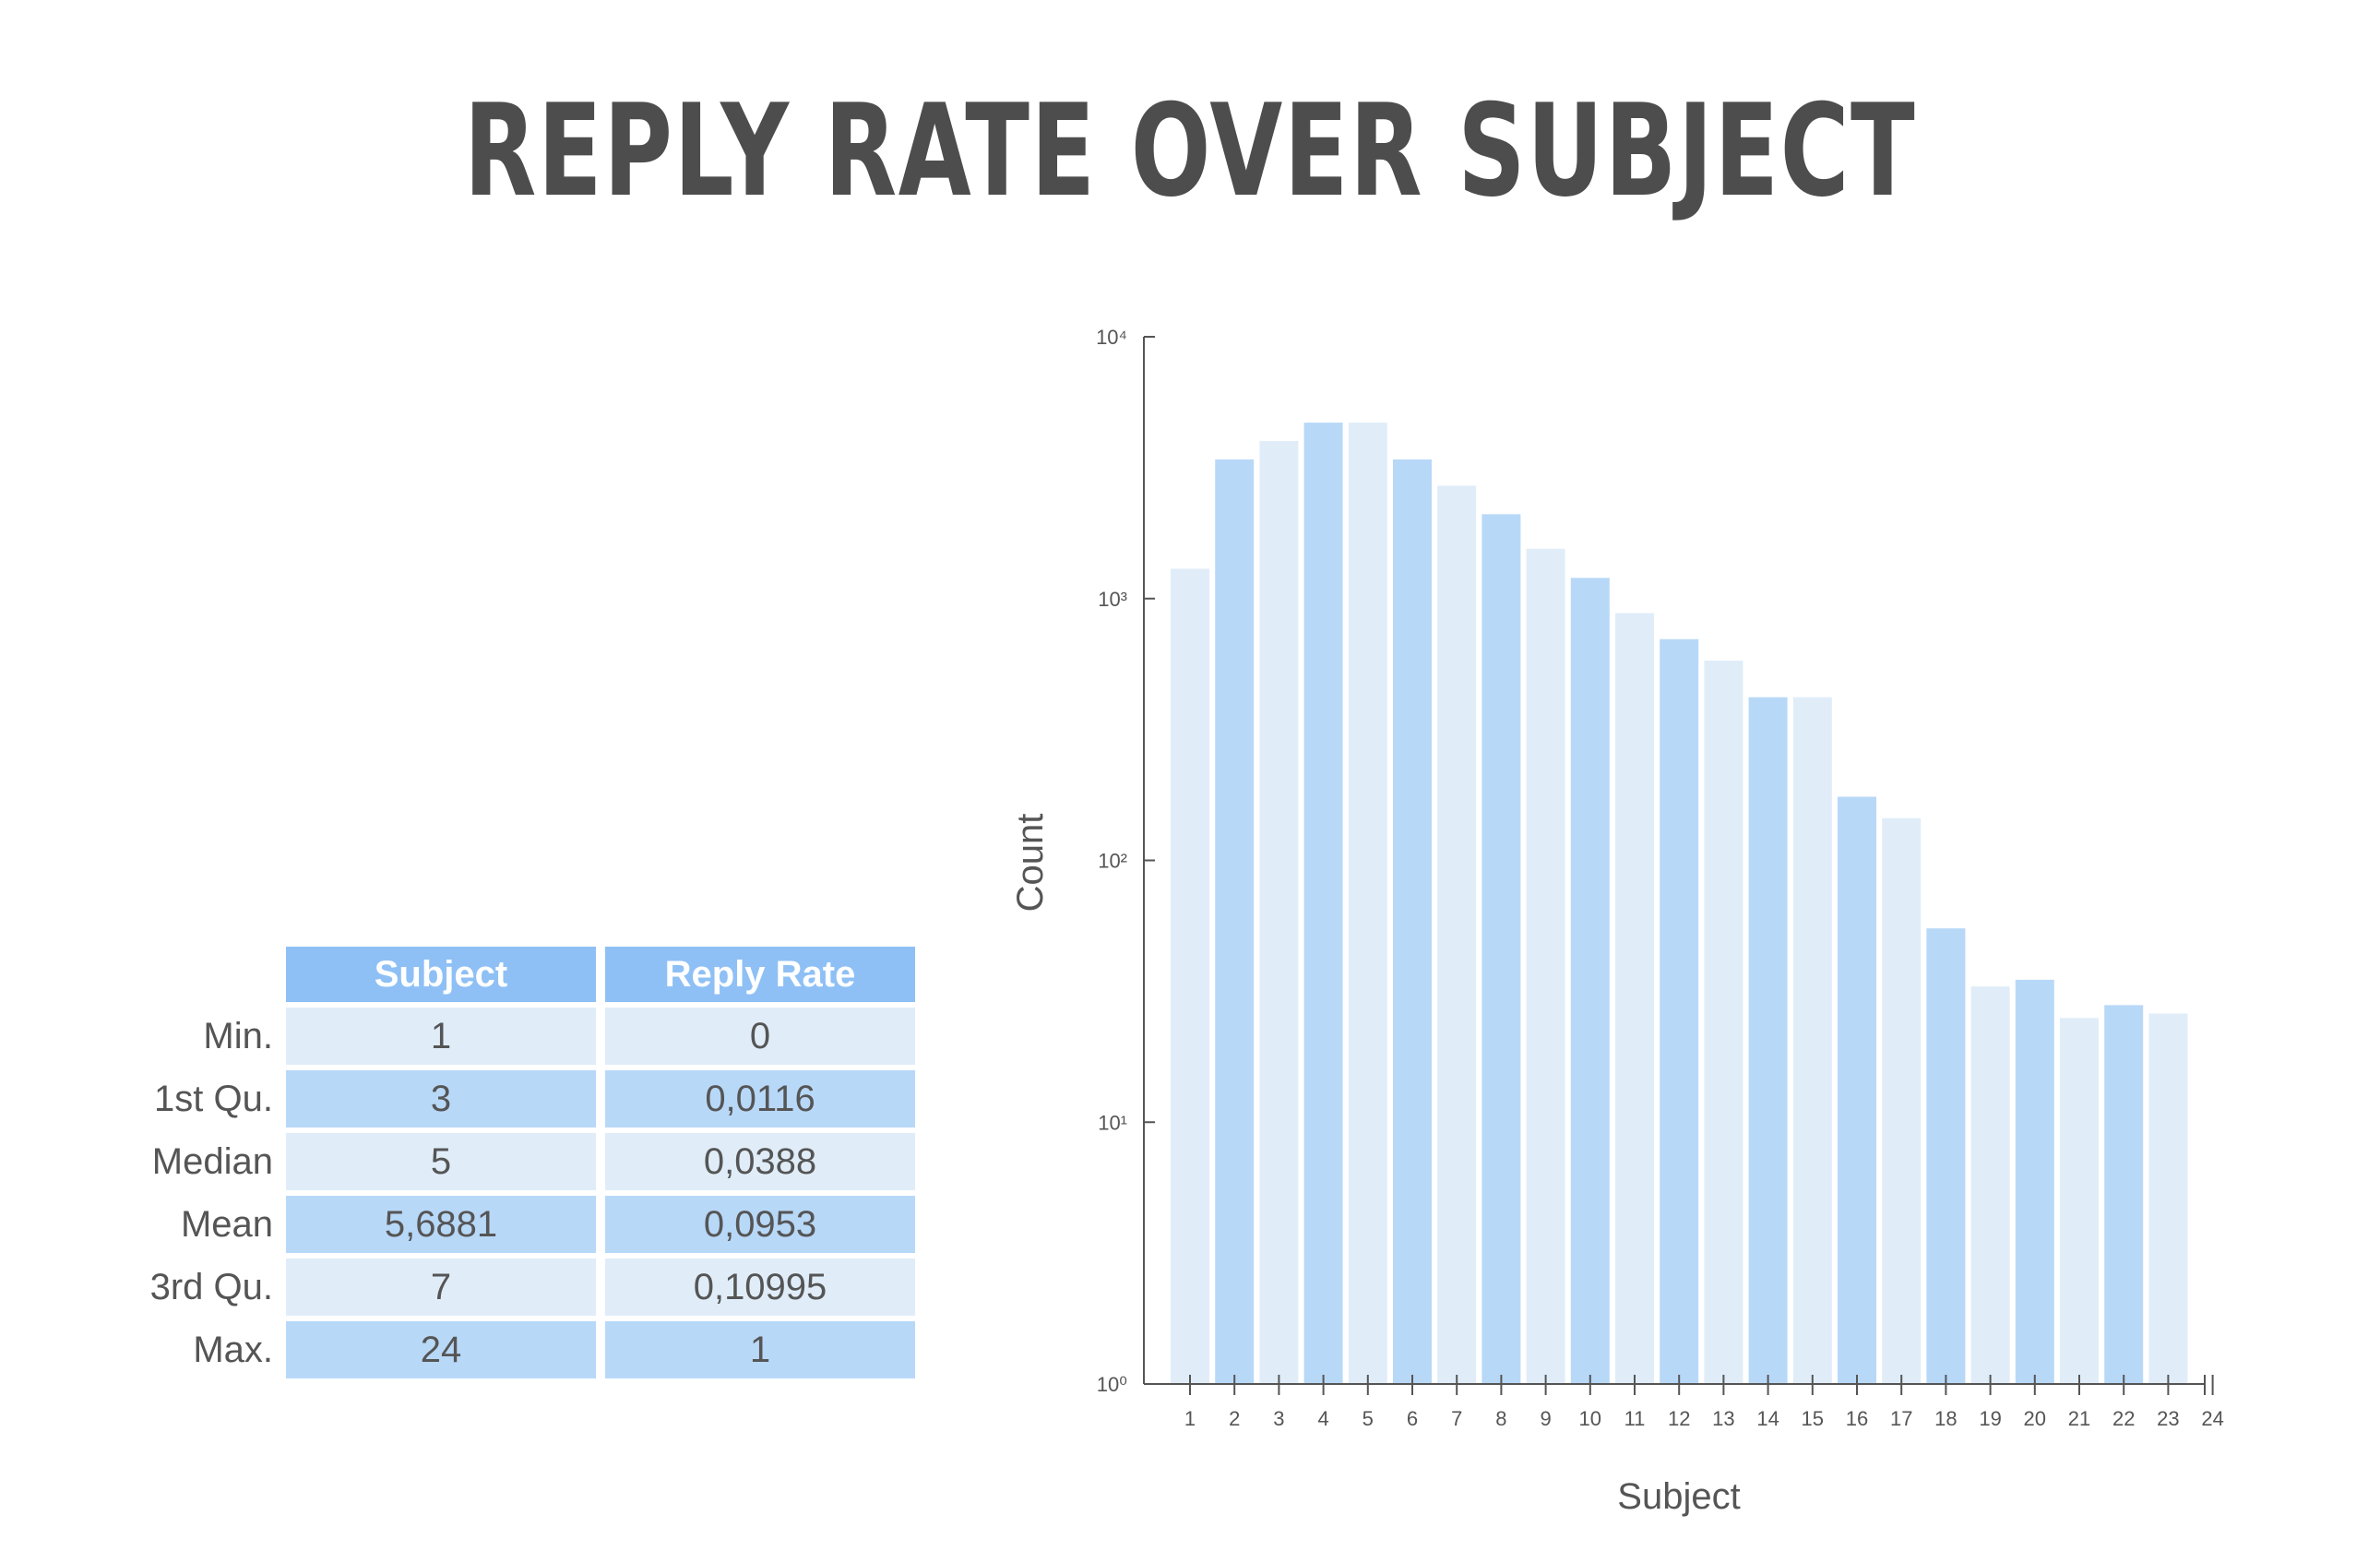  What do you see at coordinates (2123, 1419) in the screenshot?
I see `x-tick-label: 22` at bounding box center [2123, 1419].